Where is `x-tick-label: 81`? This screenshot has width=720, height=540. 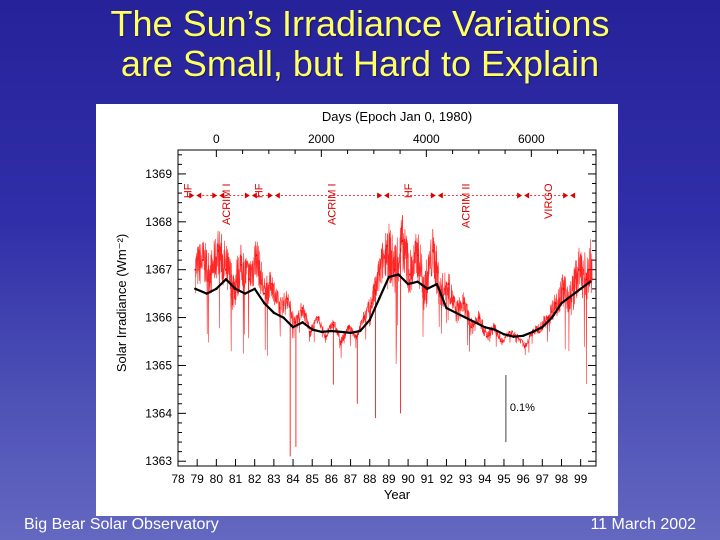 x-tick-label: 81 is located at coordinates (236, 479).